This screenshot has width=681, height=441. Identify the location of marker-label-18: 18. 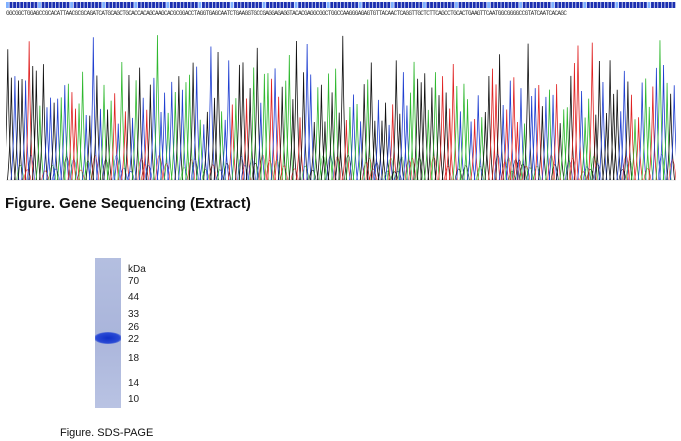
(134, 358).